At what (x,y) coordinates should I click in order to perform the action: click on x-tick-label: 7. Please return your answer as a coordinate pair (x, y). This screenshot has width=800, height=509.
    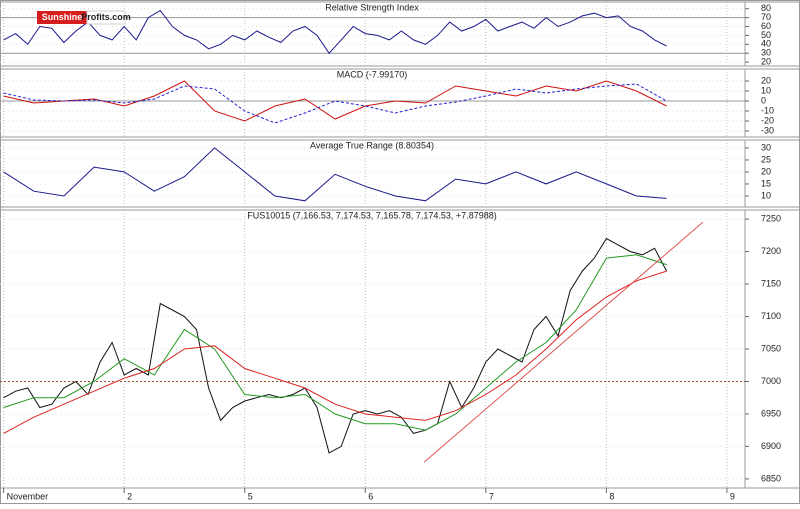
    Looking at the image, I should click on (491, 496).